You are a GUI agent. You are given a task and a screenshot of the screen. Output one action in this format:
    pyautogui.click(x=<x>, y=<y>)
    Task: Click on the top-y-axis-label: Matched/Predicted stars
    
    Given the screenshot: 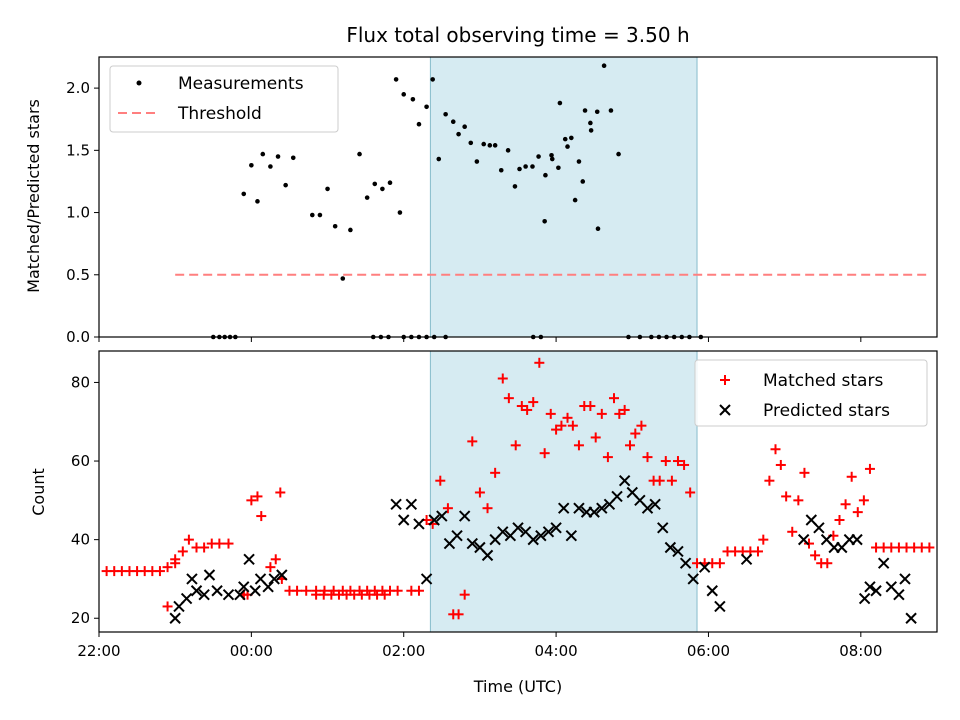 What is the action you would take?
    pyautogui.click(x=33, y=196)
    